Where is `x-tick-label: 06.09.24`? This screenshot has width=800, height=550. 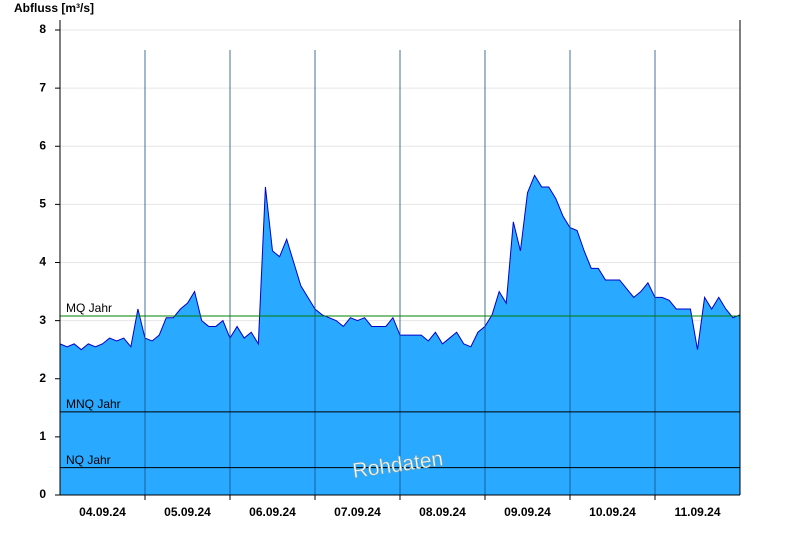
x-tick-label: 06.09.24 is located at coordinates (272, 512).